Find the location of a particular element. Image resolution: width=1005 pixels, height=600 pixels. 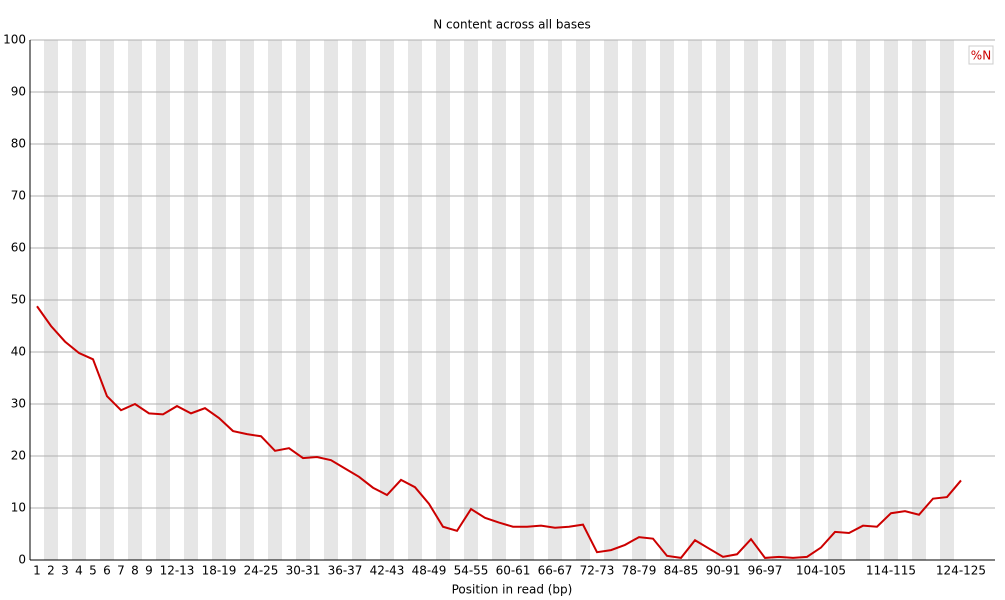

y-tick-label: 10 is located at coordinates (18, 508).